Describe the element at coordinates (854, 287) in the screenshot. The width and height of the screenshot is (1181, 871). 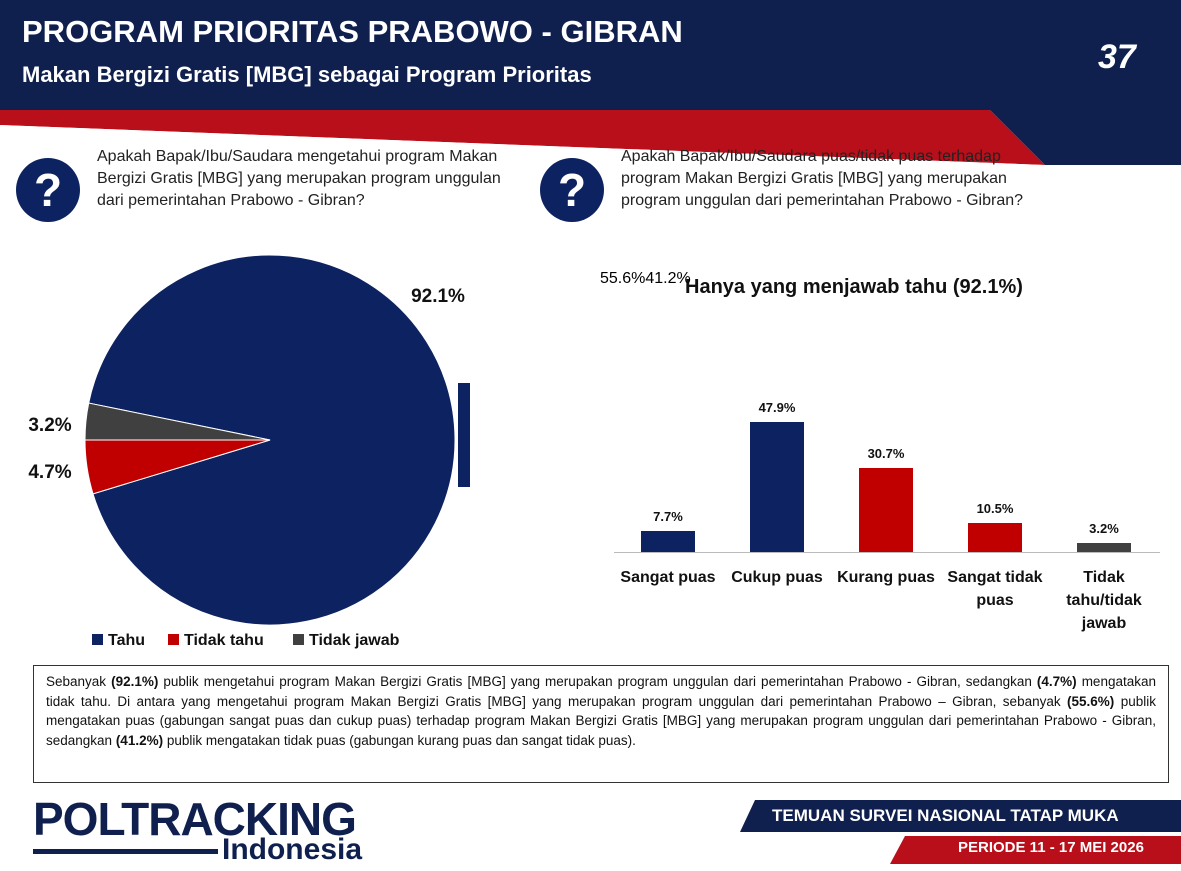
I see `bar-title: Hanya yang menjawab tahu (92.1%)` at that location.